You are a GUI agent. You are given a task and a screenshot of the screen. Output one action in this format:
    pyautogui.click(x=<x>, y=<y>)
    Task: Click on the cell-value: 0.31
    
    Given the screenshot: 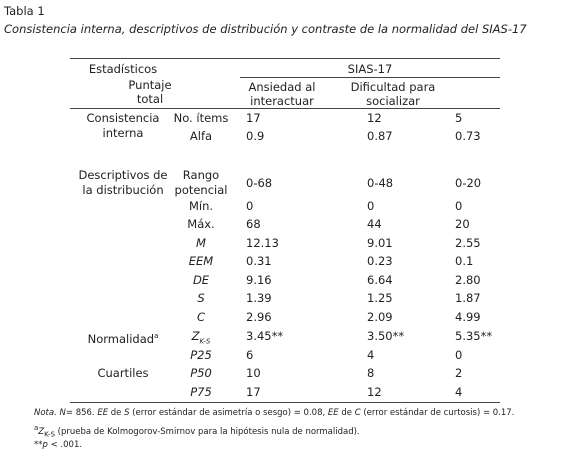 What is the action you would take?
    pyautogui.click(x=259, y=261)
    